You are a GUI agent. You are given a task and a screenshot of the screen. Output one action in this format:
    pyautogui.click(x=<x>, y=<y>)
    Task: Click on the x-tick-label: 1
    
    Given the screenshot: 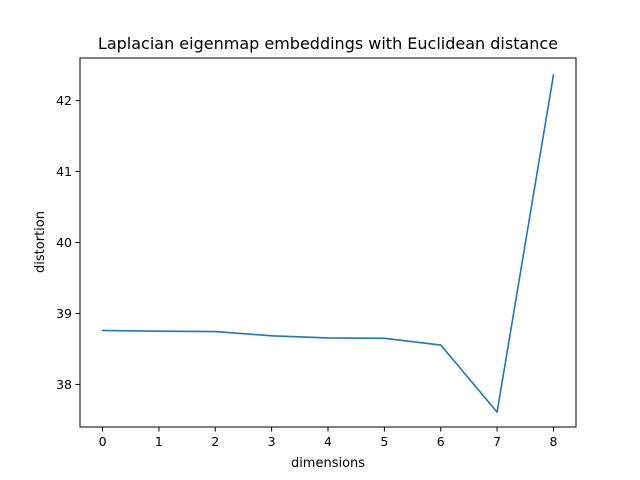 What is the action you would take?
    pyautogui.click(x=159, y=441)
    